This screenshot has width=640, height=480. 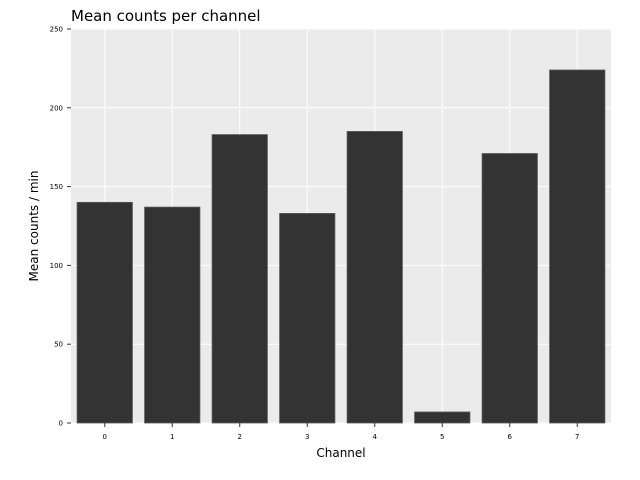 I want to click on y-tick-label: 150, so click(x=56, y=187).